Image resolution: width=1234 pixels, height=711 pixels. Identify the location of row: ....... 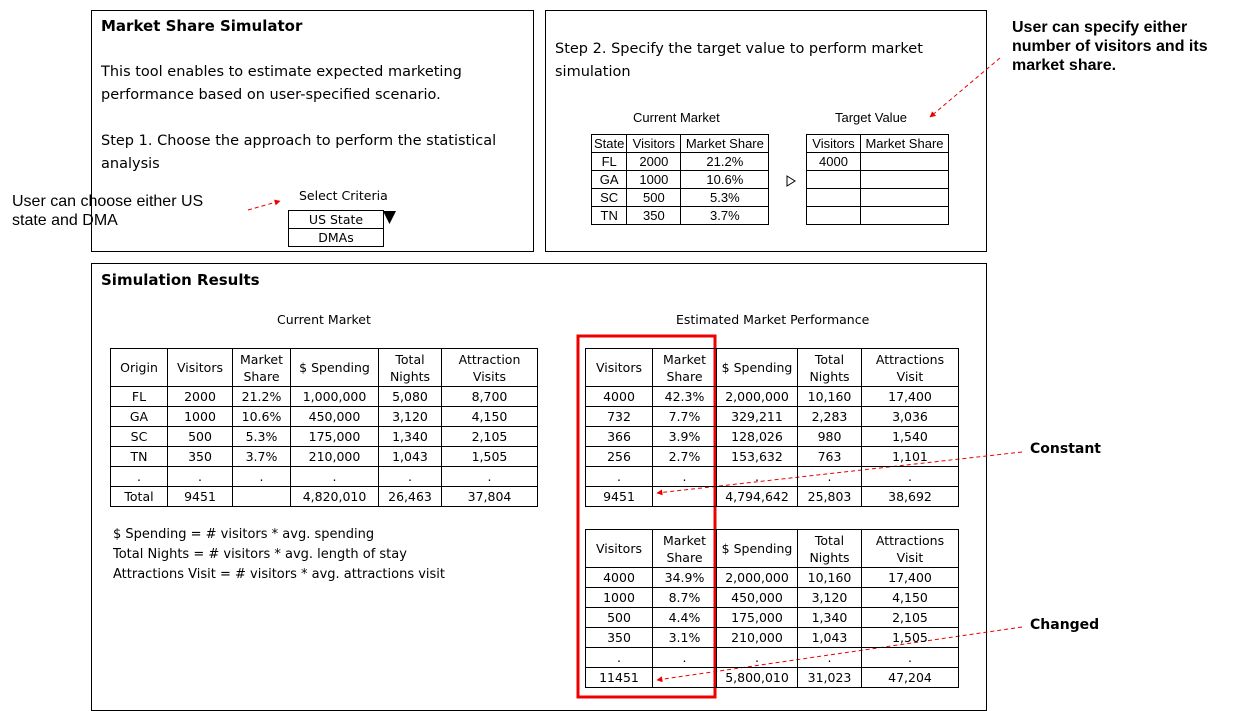
(324, 476).